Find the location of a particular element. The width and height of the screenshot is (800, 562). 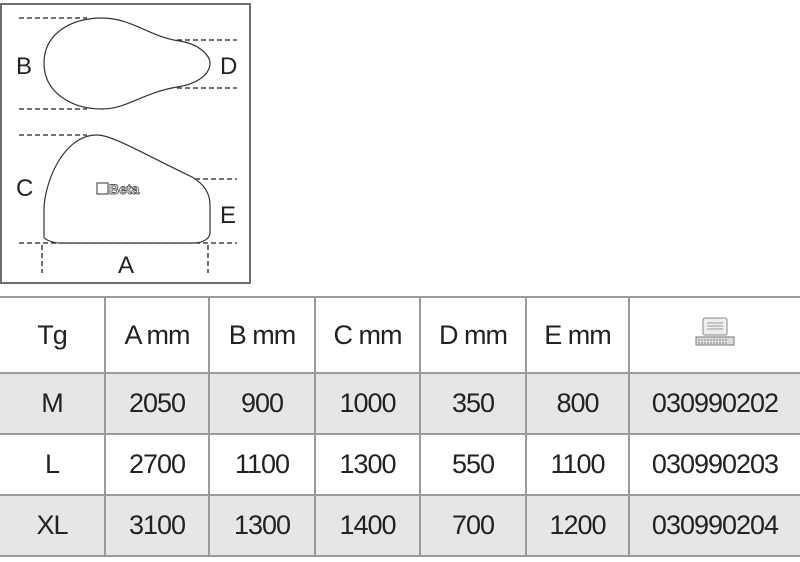

cell-tg: M is located at coordinates (53, 403).